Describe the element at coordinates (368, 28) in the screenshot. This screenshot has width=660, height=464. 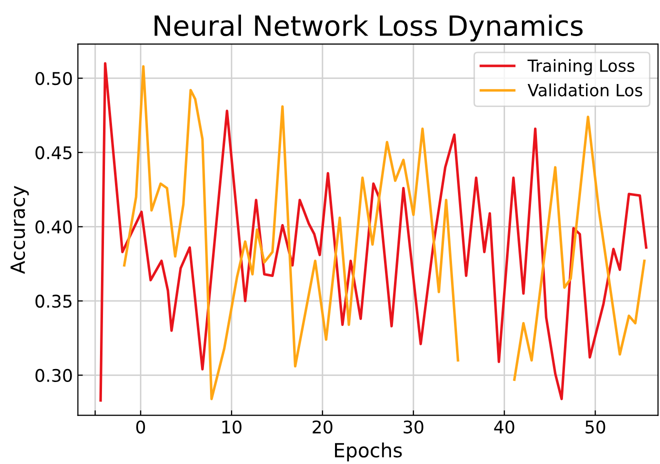
I see `chart-title: Neural Network Loss Dynamics` at that location.